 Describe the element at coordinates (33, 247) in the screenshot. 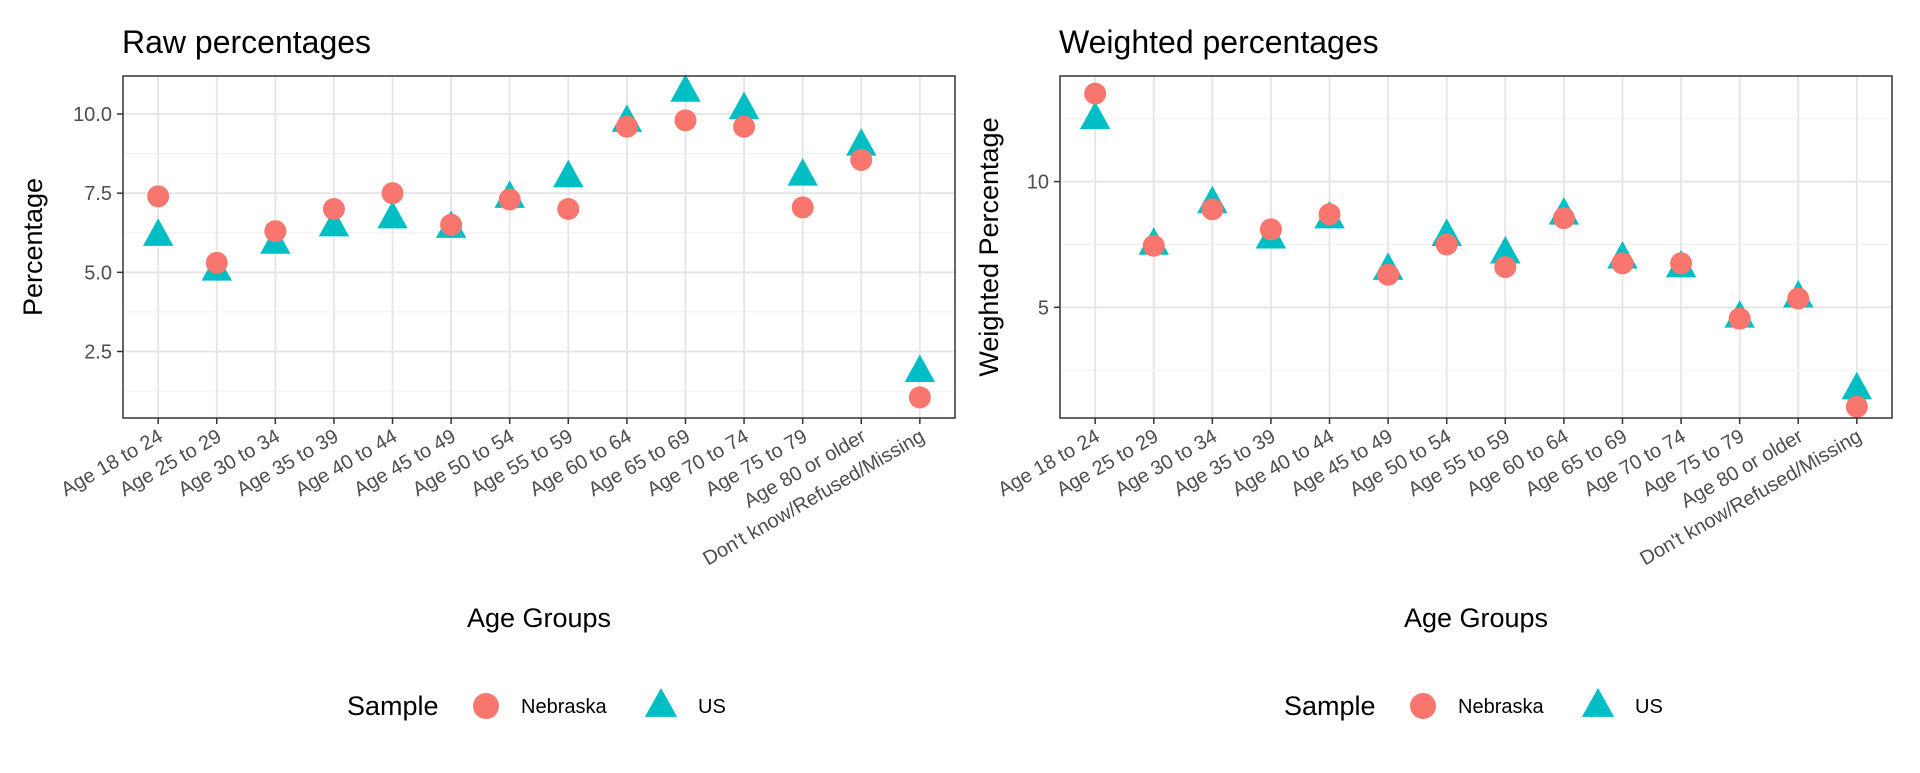

I see `y-axis-label: Percentage` at that location.